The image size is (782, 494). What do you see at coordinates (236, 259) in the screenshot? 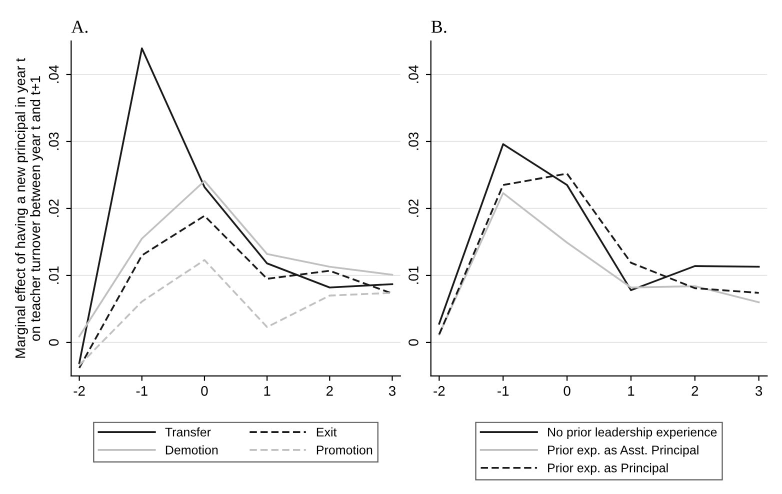
I see `line-series` at bounding box center [236, 259].